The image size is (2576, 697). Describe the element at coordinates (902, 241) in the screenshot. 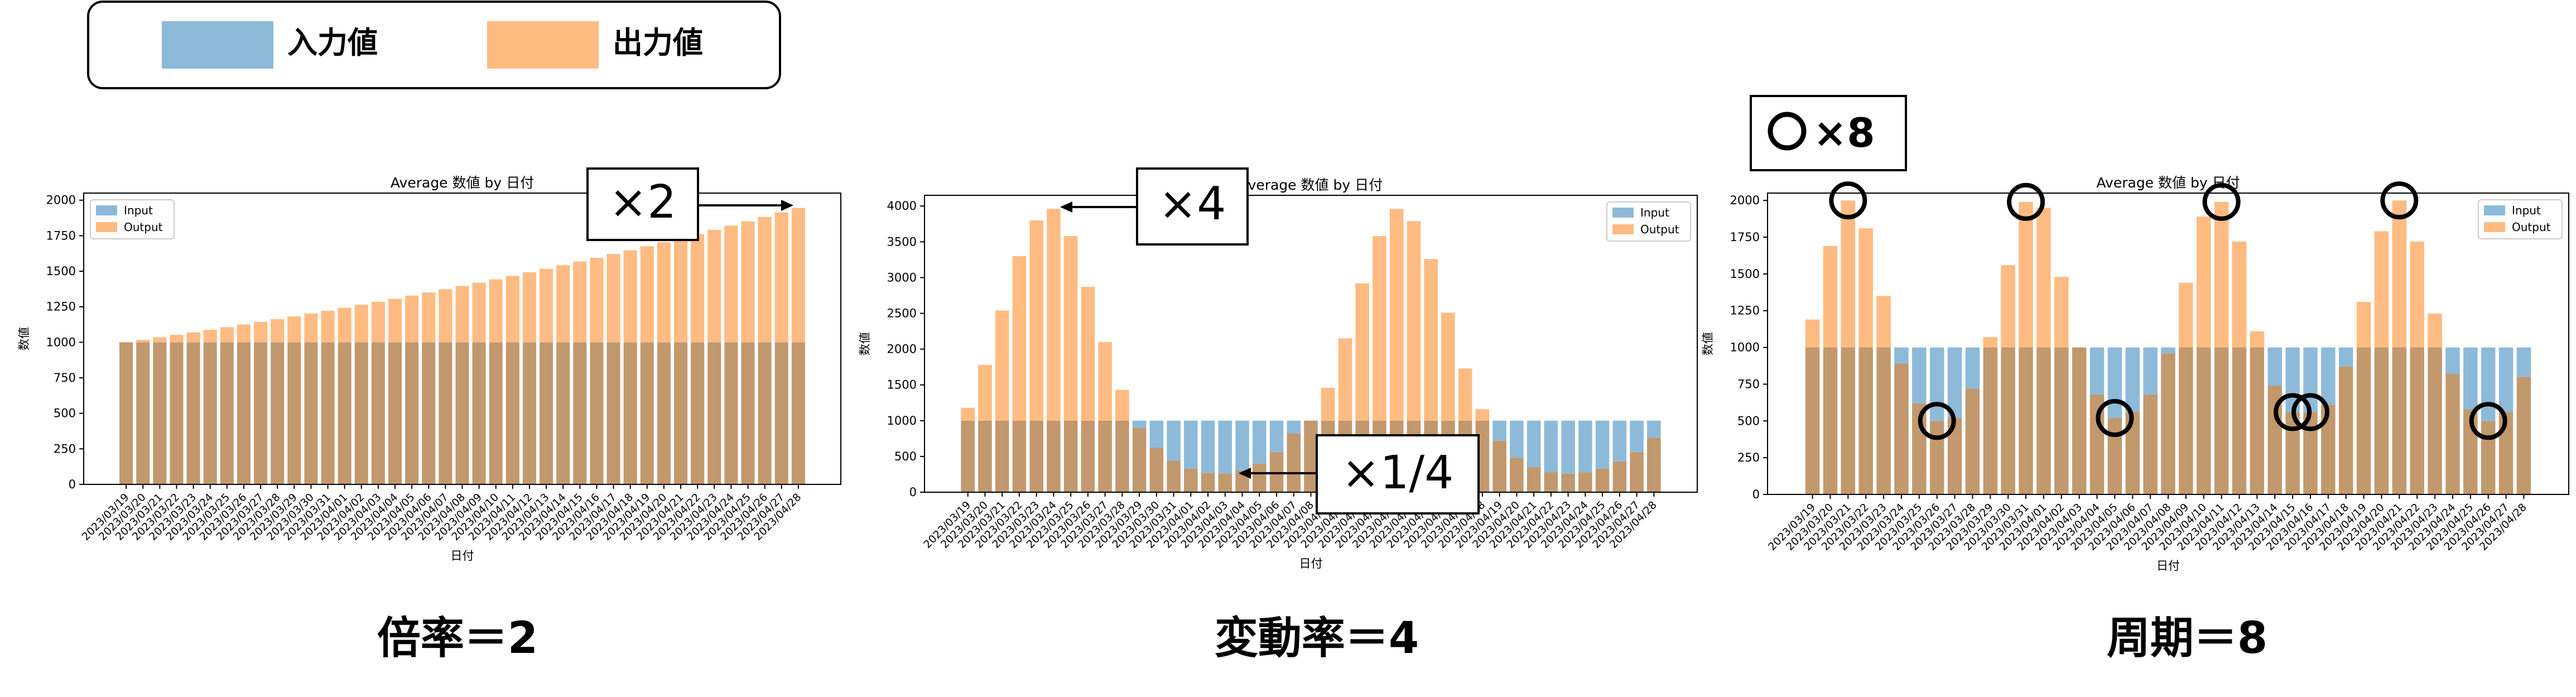

I see `y-tick-label: 3500` at that location.